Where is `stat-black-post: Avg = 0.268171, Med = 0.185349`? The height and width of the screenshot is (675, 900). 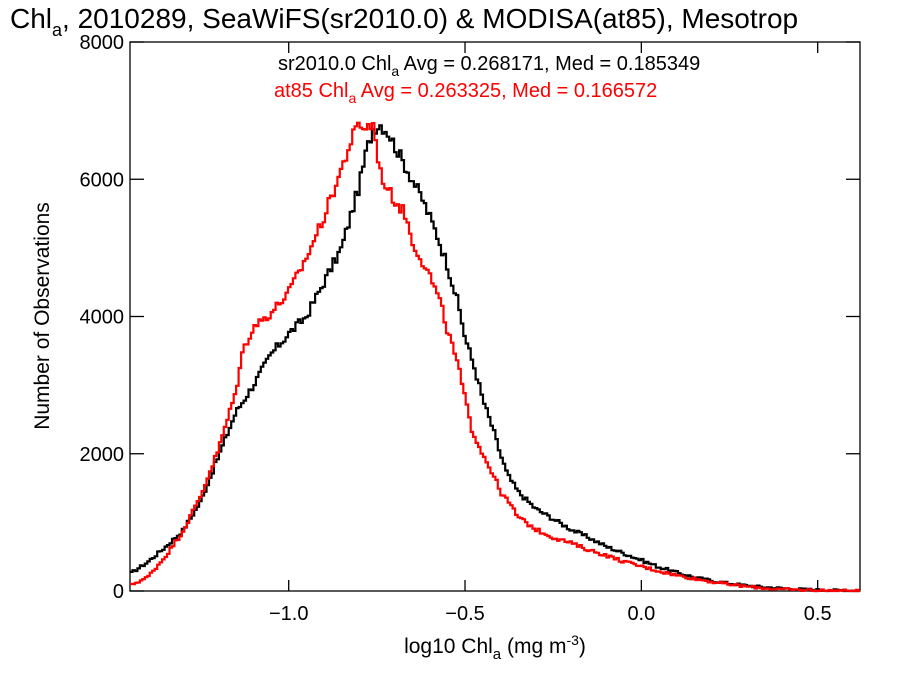 stat-black-post: Avg = 0.268171, Med = 0.185349 is located at coordinates (549, 64).